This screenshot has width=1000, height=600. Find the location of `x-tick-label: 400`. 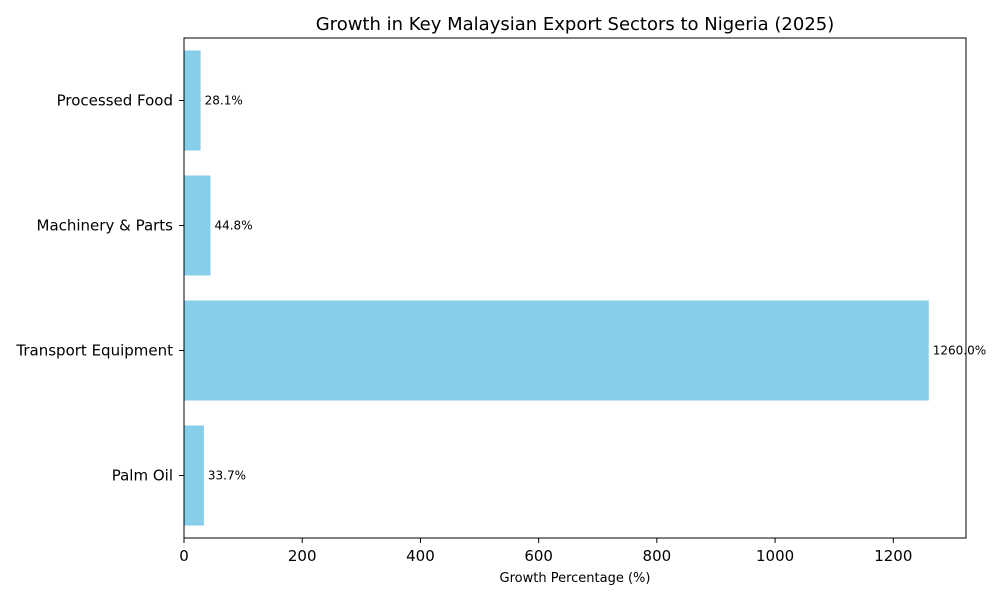

x-tick-label: 400 is located at coordinates (420, 556).